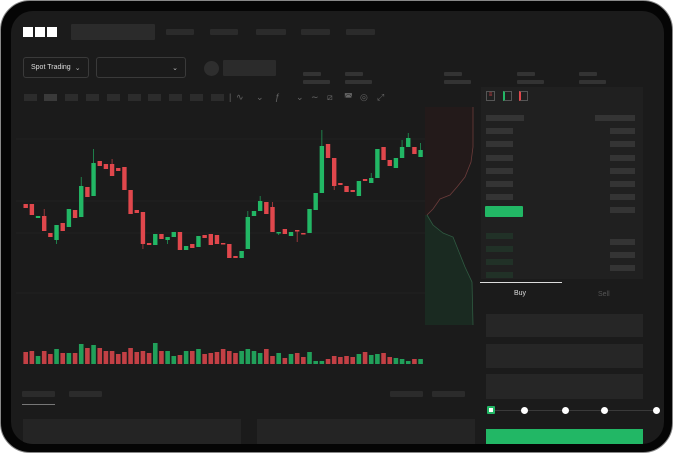 The image size is (673, 453). I want to click on settings-icon: ◎, so click(364, 97).